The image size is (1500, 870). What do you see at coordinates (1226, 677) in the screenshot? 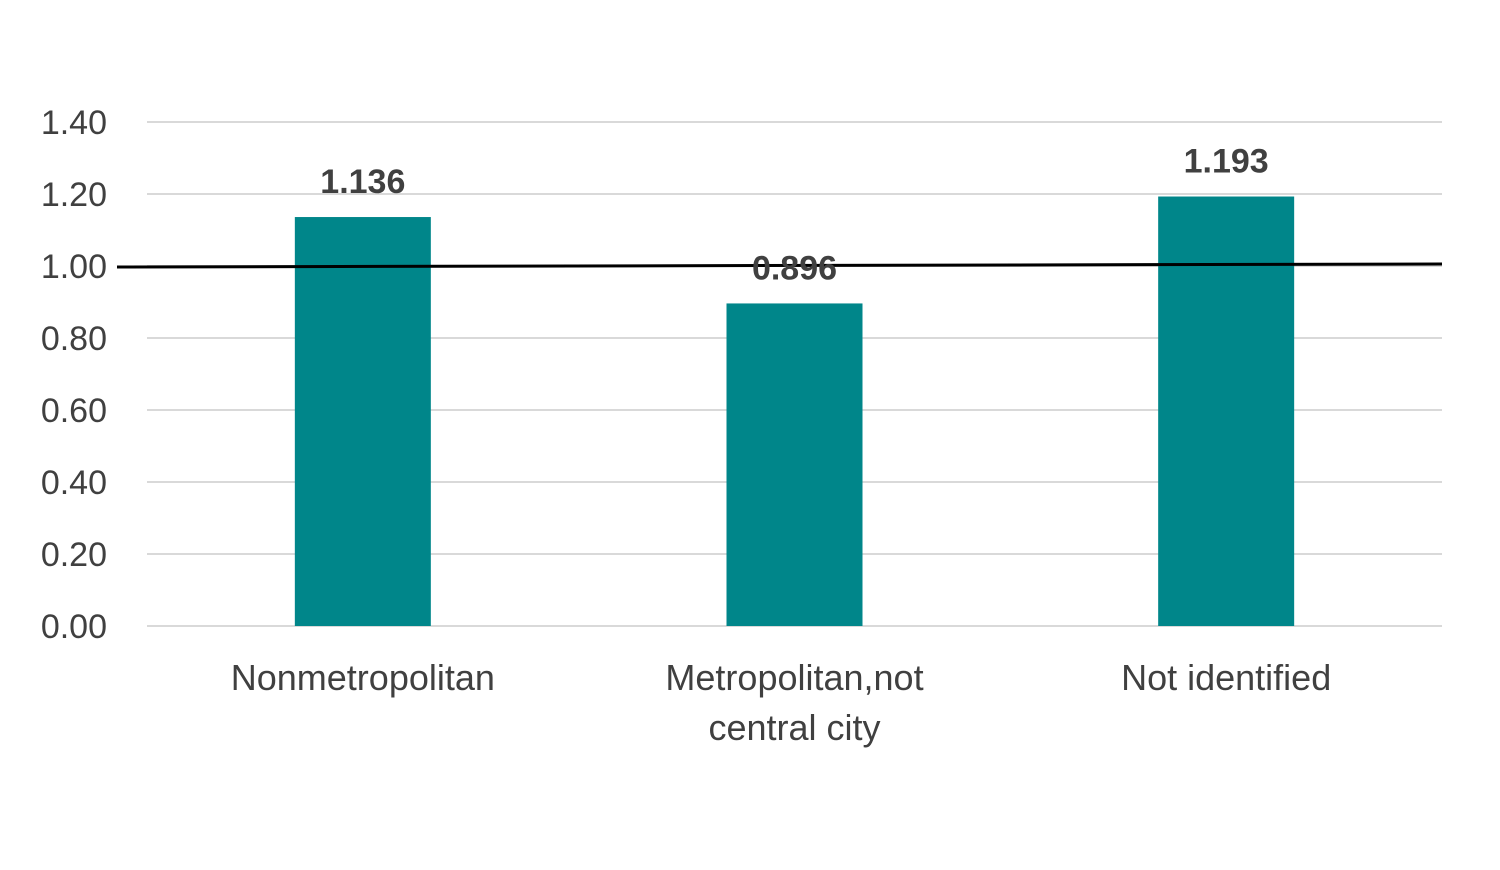
I see `category-label: Not identified` at bounding box center [1226, 677].